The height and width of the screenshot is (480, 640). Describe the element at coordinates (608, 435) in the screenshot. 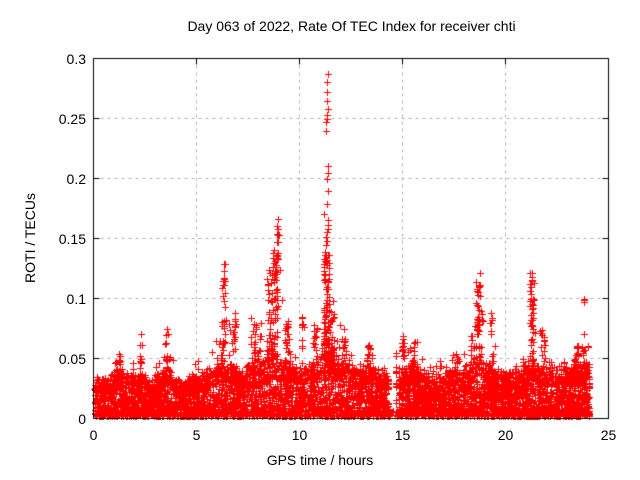

I see `x-tick-label: 25` at that location.